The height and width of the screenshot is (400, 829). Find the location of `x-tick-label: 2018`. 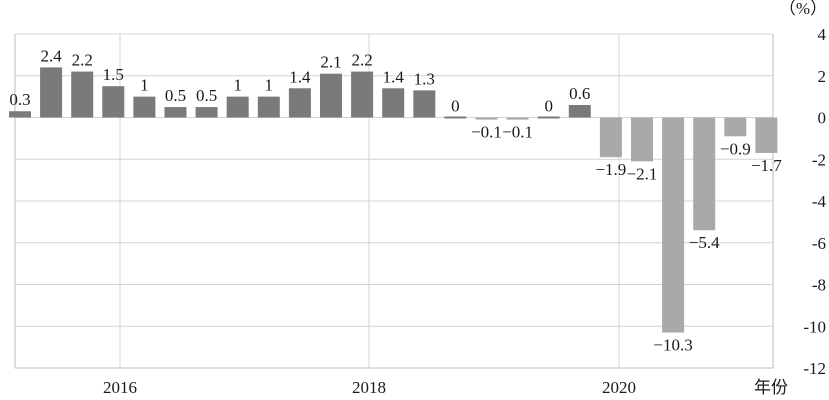

x-tick-label: 2018 is located at coordinates (369, 387).